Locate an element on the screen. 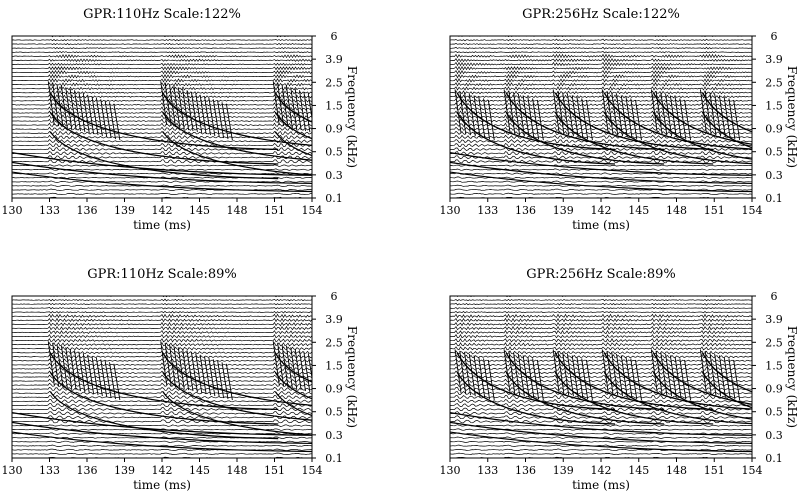 This screenshot has width=800, height=502. channel-traces is located at coordinates (162, 377).